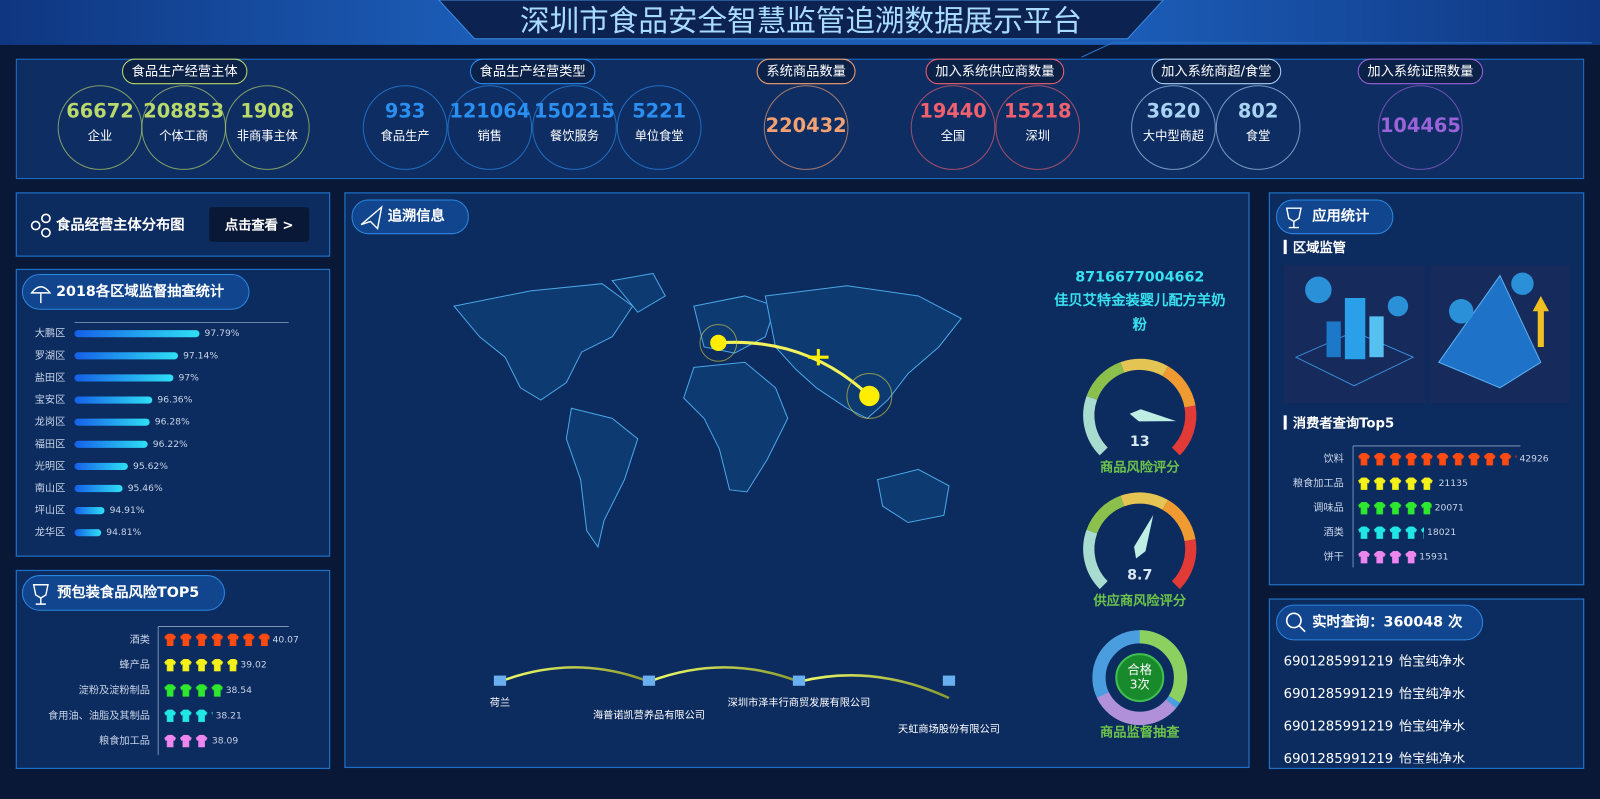  I want to click on category-label: 蜂产品, so click(134, 664).